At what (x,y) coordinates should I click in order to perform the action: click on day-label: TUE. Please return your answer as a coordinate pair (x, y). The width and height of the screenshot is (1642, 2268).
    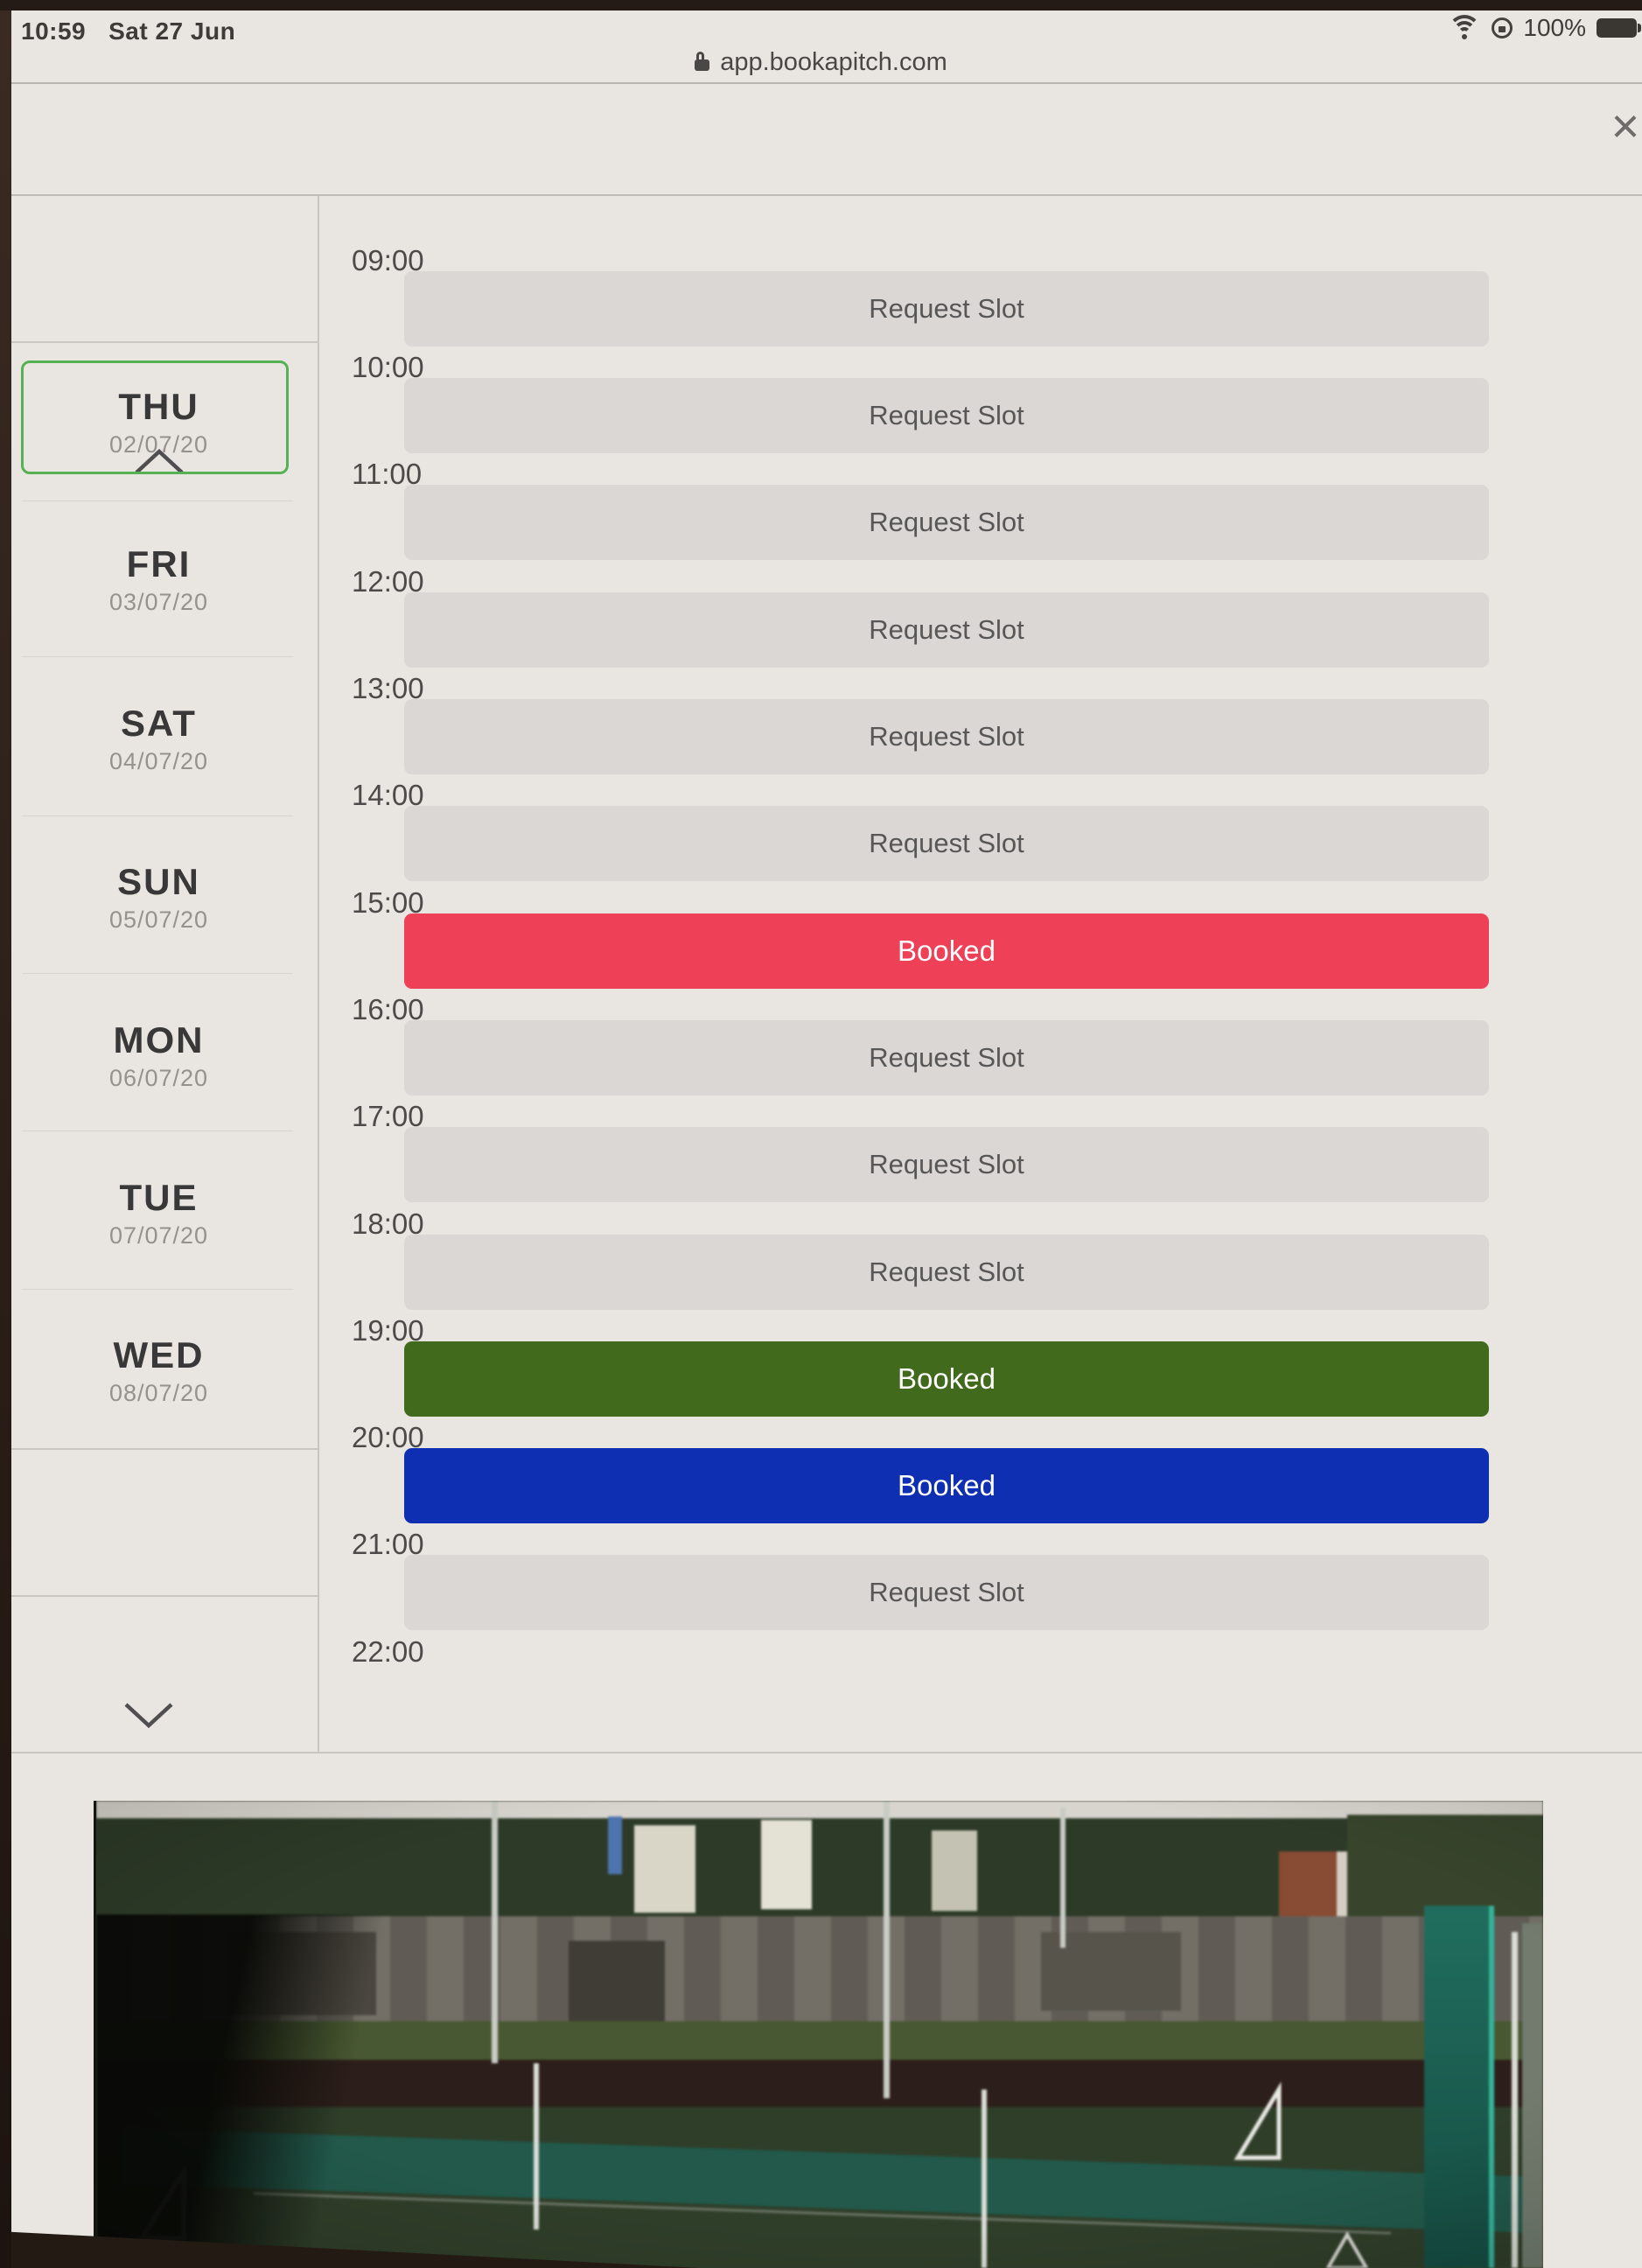
    Looking at the image, I should click on (159, 1197).